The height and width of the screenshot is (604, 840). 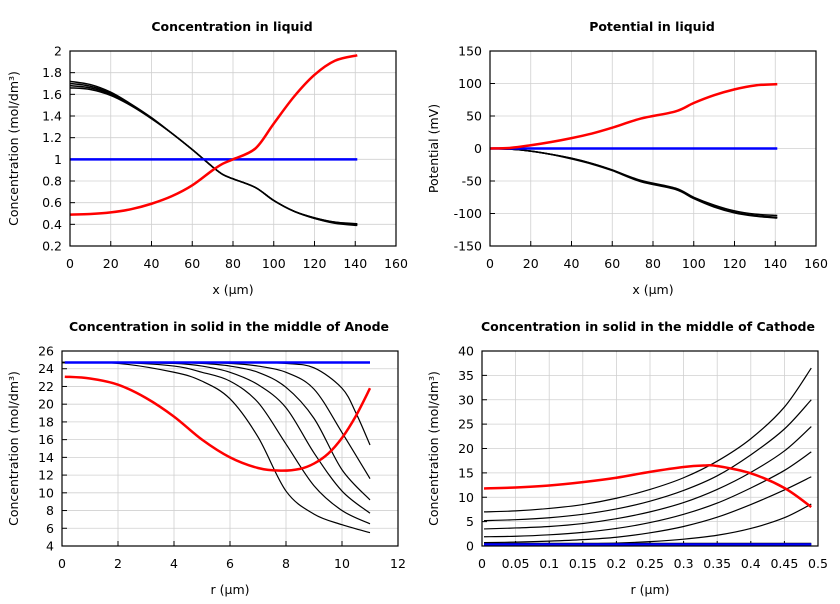 I want to click on y-tick-label: 150, so click(x=470, y=51).